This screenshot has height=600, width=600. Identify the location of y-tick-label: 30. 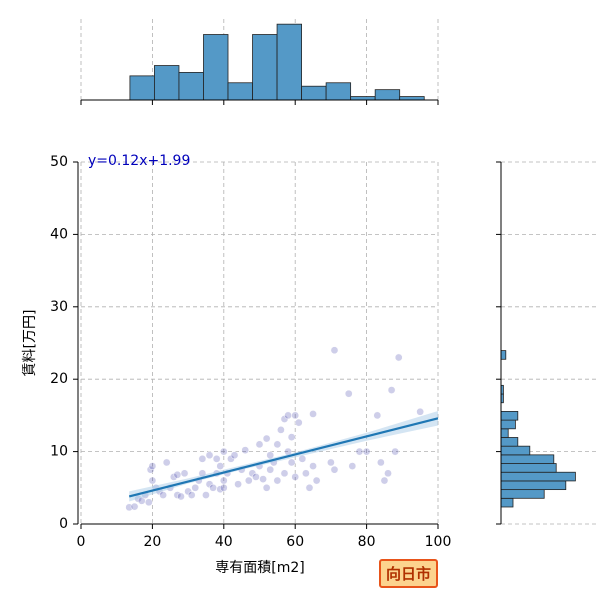
(59, 307).